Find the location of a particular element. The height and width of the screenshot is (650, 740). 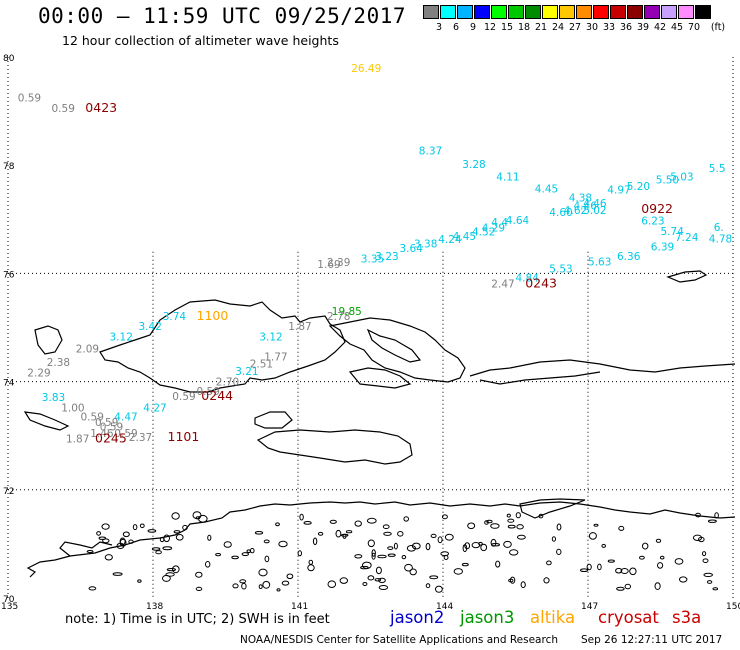

legend-label: 12 is located at coordinates (490, 27).